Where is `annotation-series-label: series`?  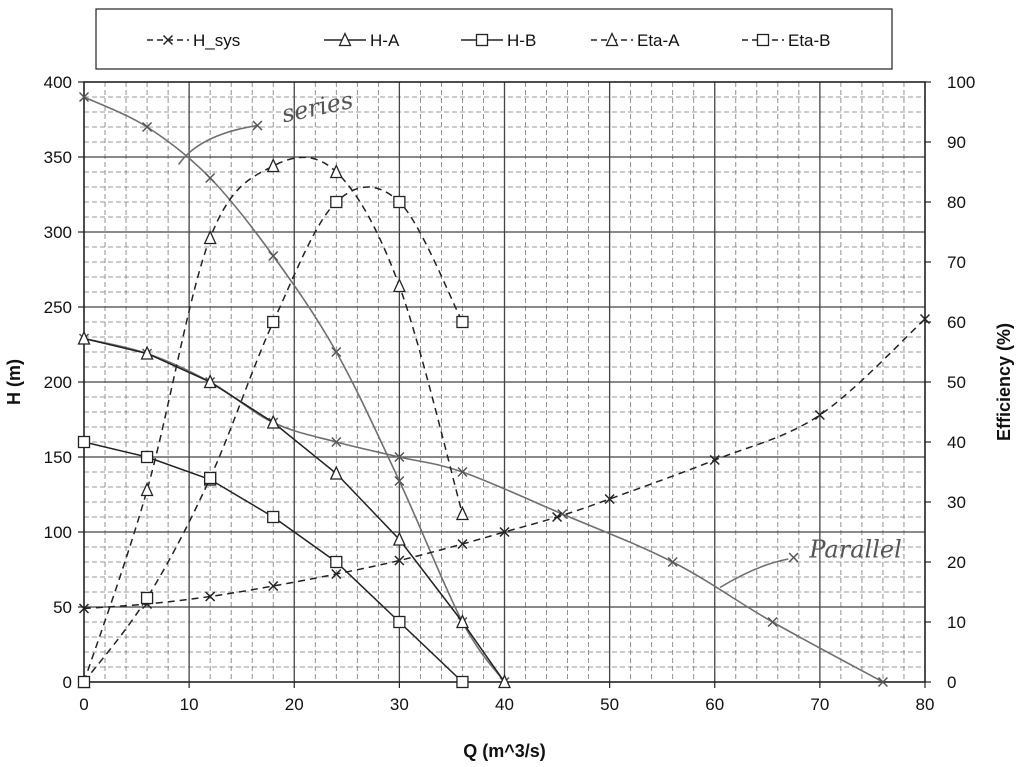 annotation-series-label: series is located at coordinates (317, 107).